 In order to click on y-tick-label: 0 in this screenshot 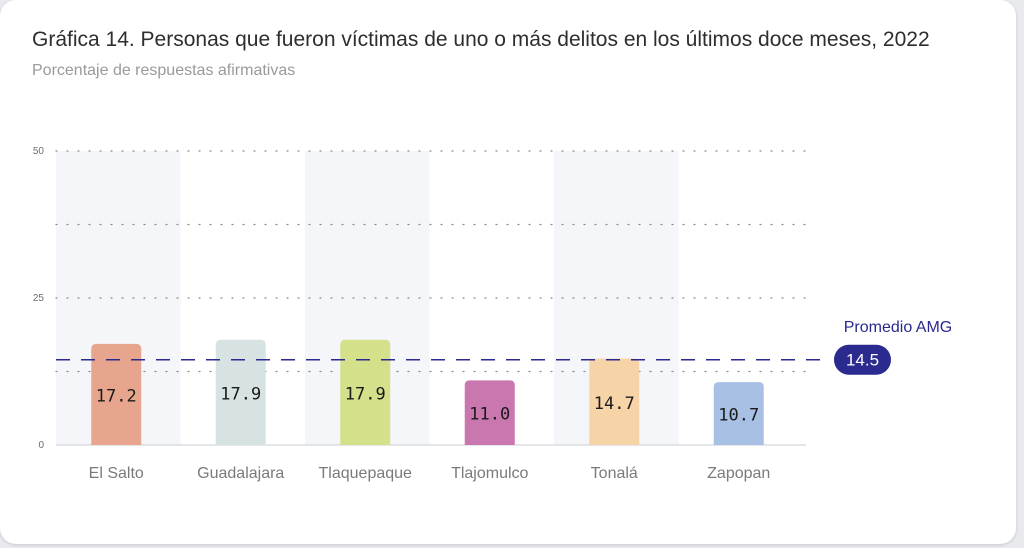, I will do `click(41, 445)`.